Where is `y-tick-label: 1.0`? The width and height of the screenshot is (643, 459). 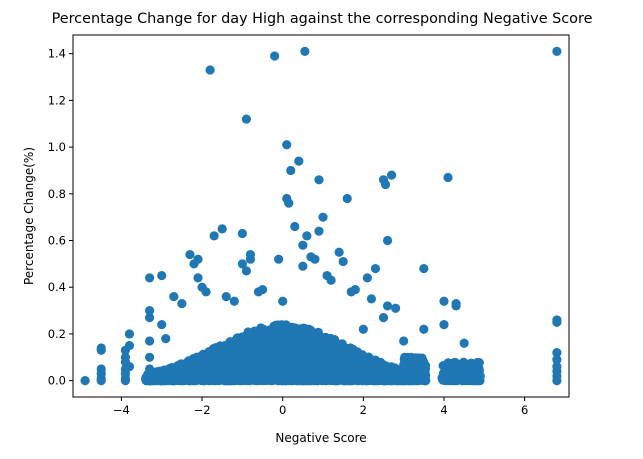 y-tick-label: 1.0 is located at coordinates (57, 147).